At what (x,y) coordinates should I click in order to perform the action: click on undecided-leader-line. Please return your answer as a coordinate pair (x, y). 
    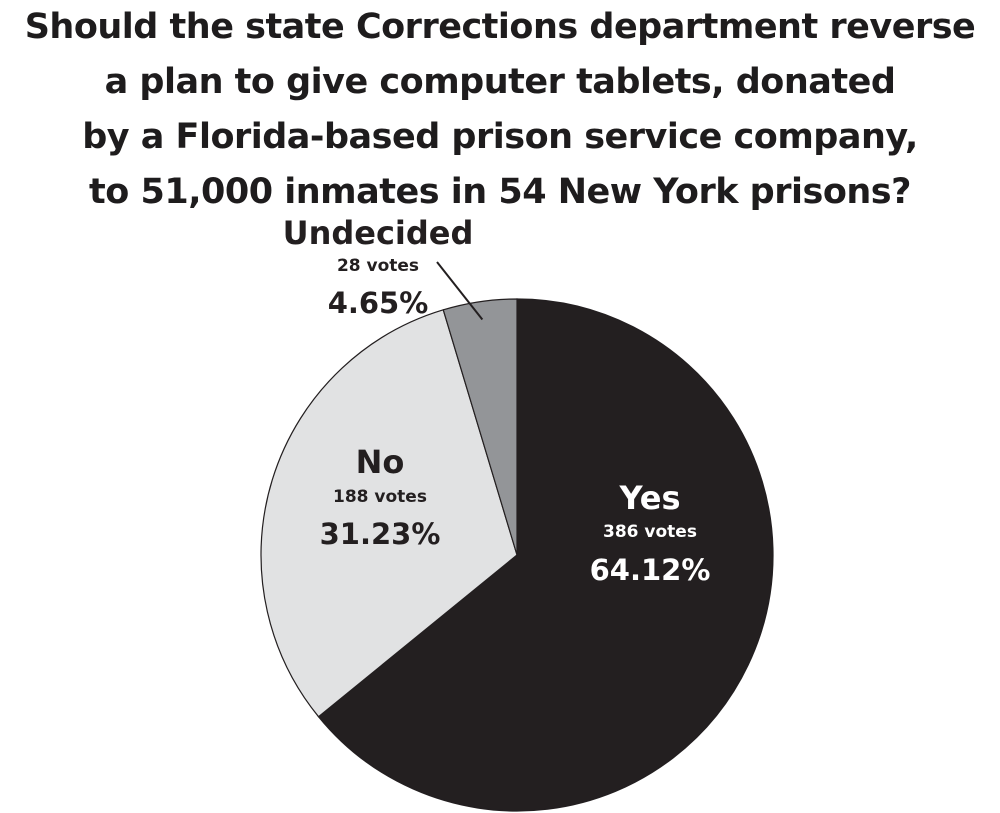
    Looking at the image, I should click on (460, 291).